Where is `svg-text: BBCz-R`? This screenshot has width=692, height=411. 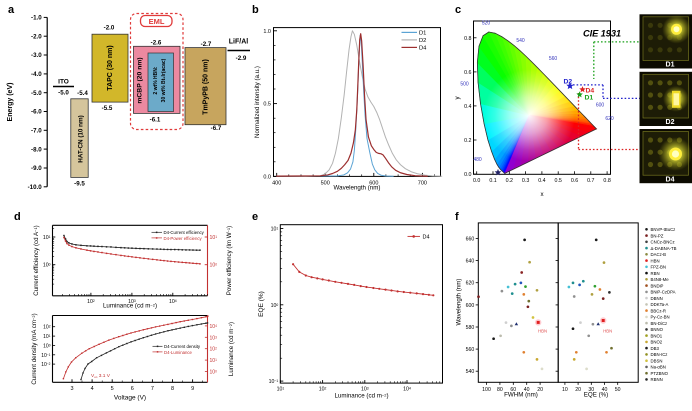 svg-text: BBCz-R is located at coordinates (659, 310).